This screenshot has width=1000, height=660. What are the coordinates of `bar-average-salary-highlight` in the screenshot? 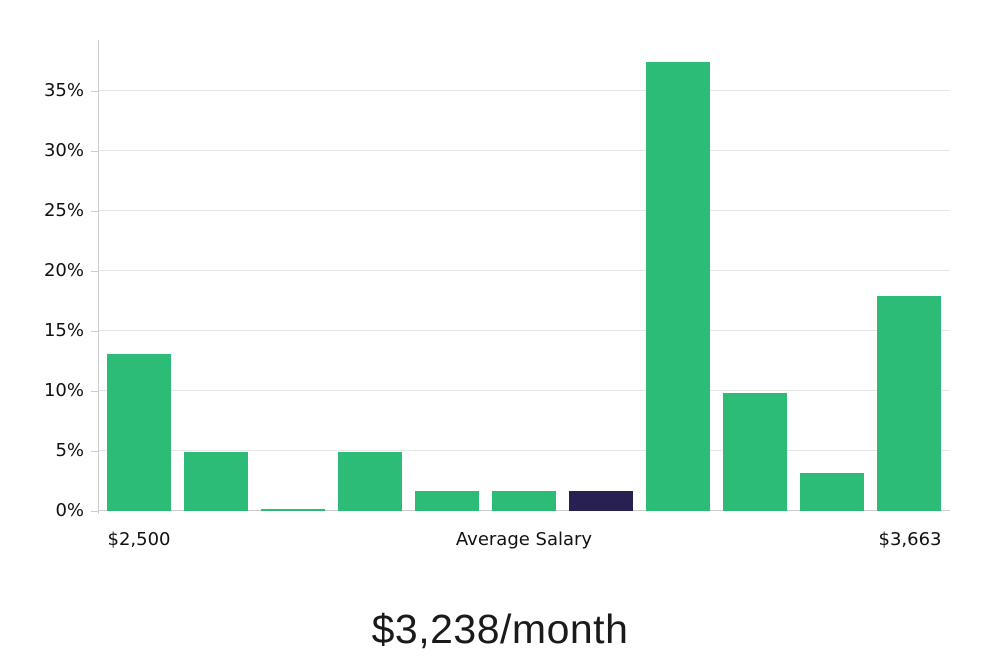 It's located at (601, 500).